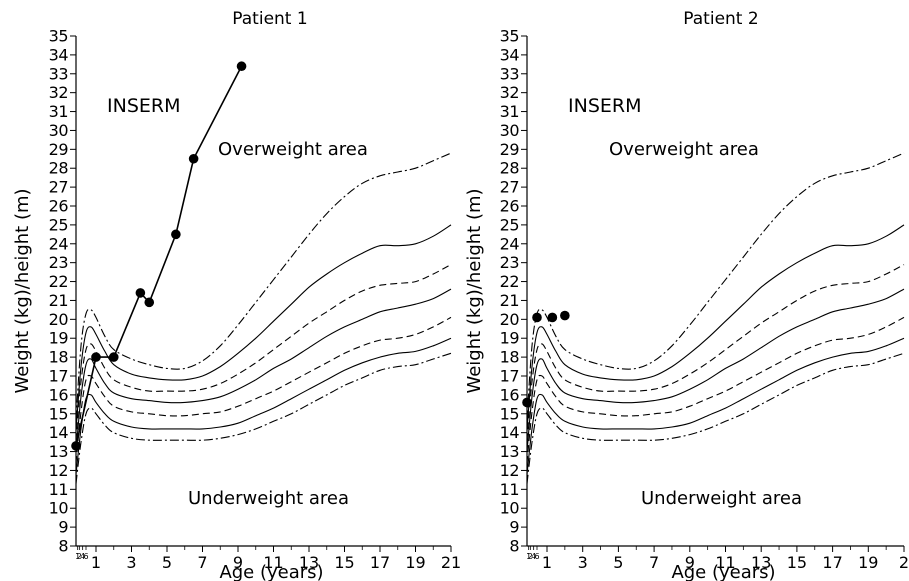 The width and height of the screenshot is (909, 581). Describe the element at coordinates (451, 562) in the screenshot. I see `x-tick-label: 21` at that location.